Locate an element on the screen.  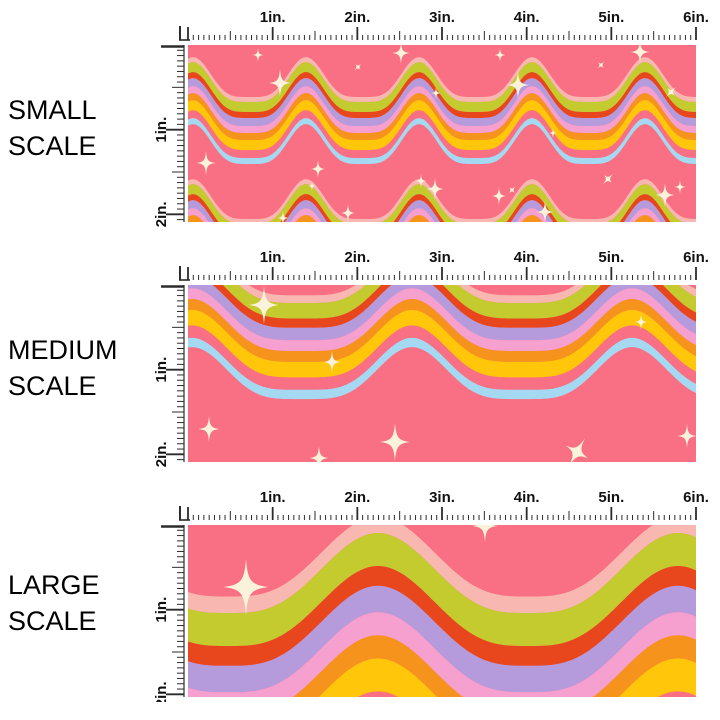
scale-label-small: SMALL SCALE is located at coordinates (83, 128).